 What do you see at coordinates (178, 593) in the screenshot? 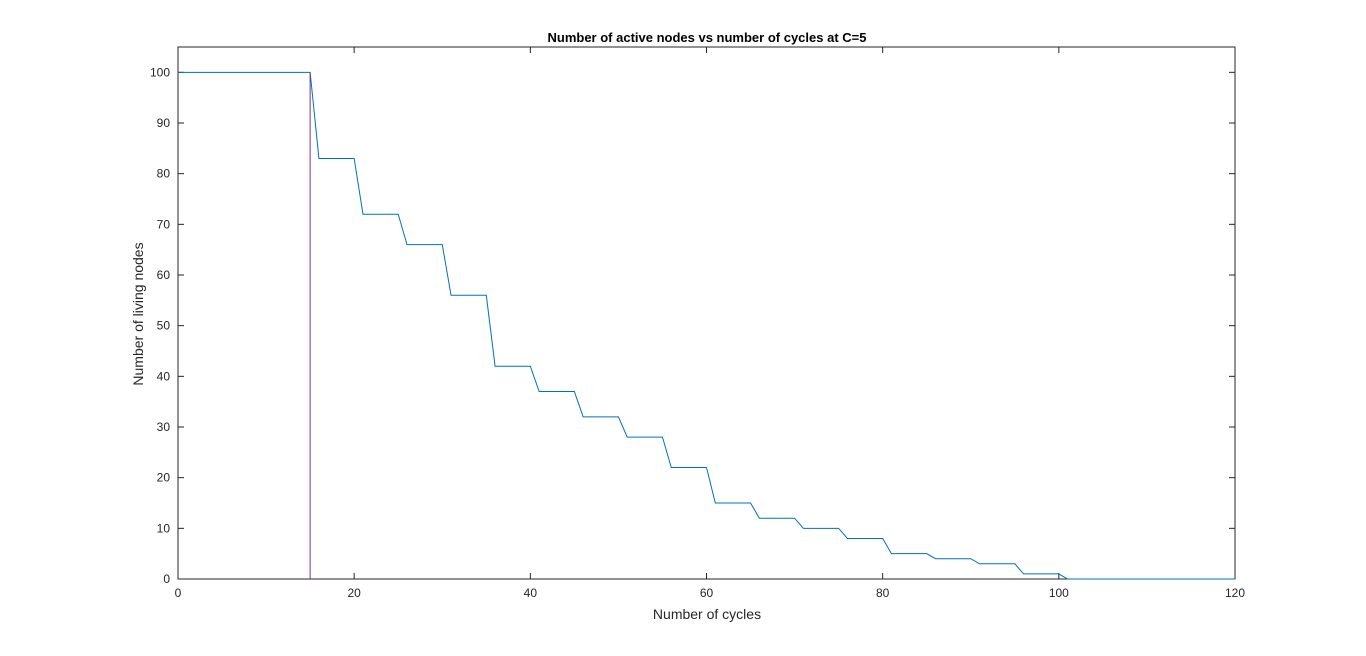
I see `x-tick-label: 0` at bounding box center [178, 593].